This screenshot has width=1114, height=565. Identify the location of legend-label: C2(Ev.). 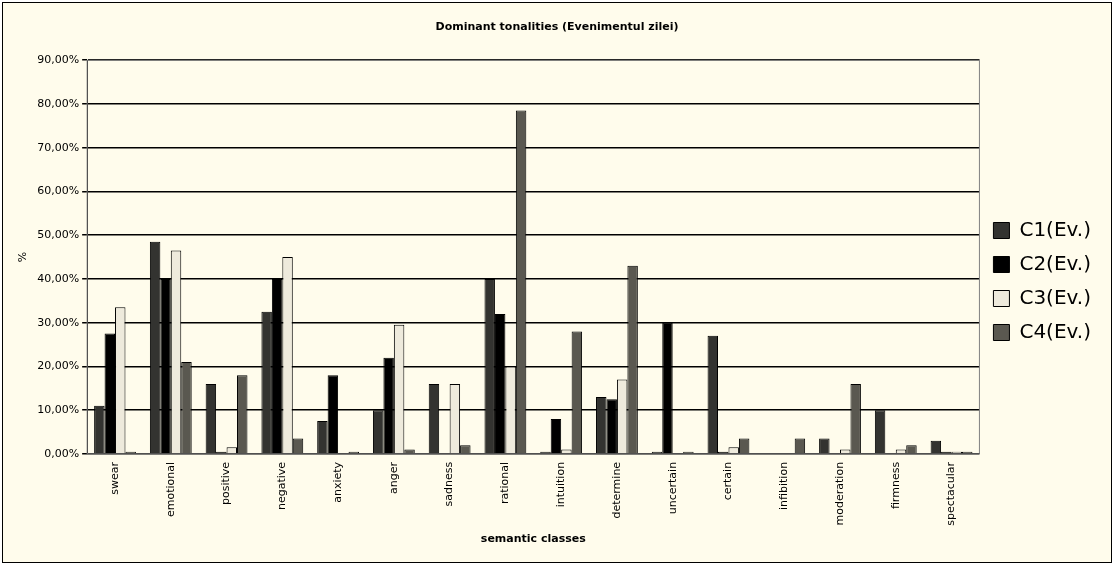
(1055, 262).